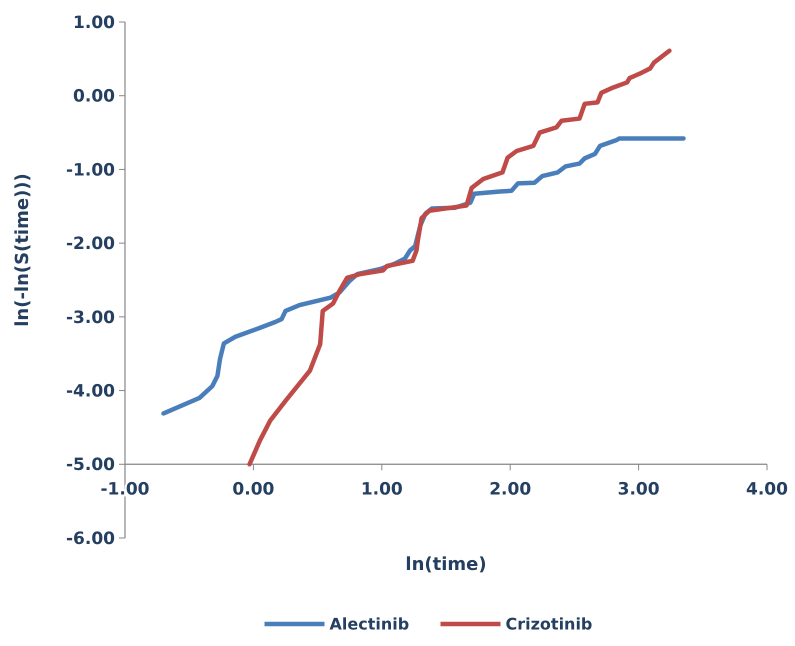 The width and height of the screenshot is (795, 646). Describe the element at coordinates (91, 170) in the screenshot. I see `y-tick-label: -1.00` at that location.